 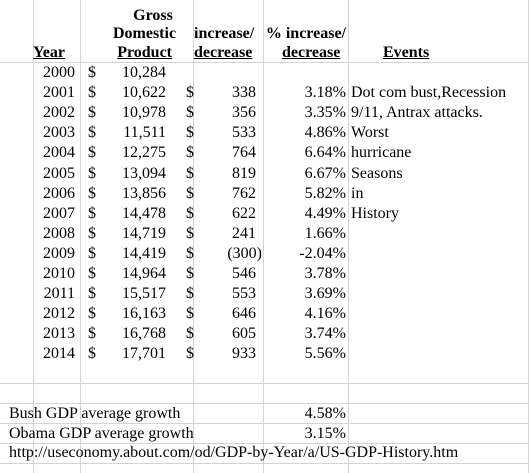 I want to click on summary-obama-value: 3.15%, so click(x=325, y=433).